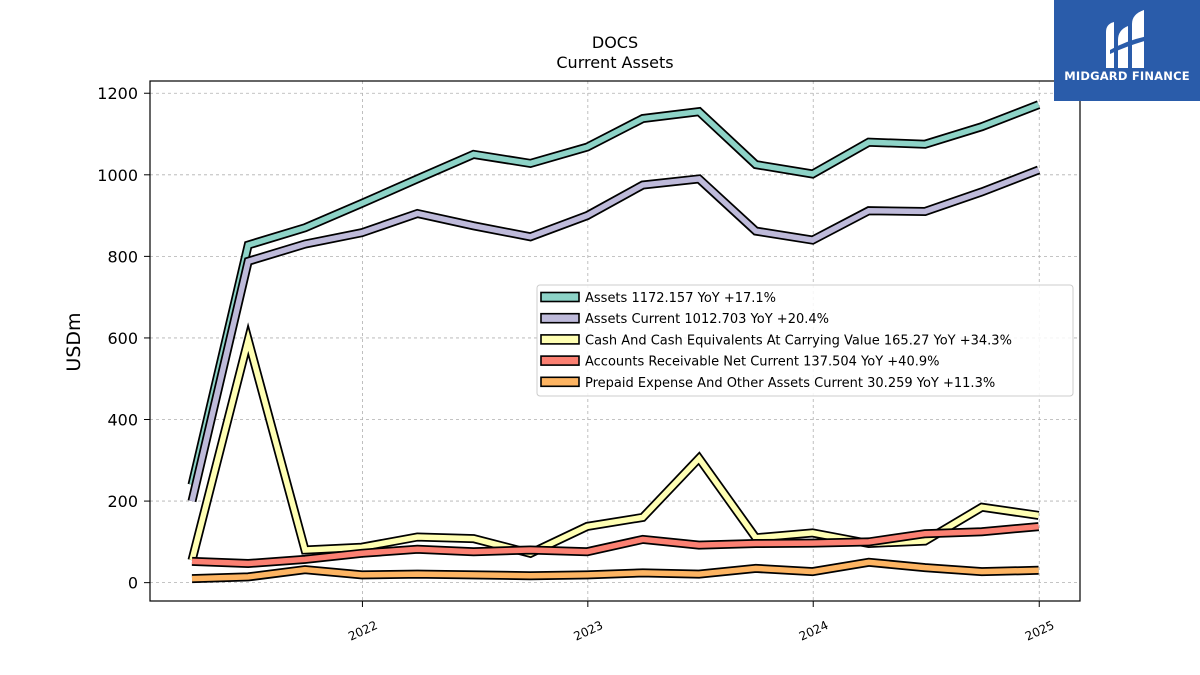  Describe the element at coordinates (122, 420) in the screenshot. I see `y-tick-label: 400` at that location.